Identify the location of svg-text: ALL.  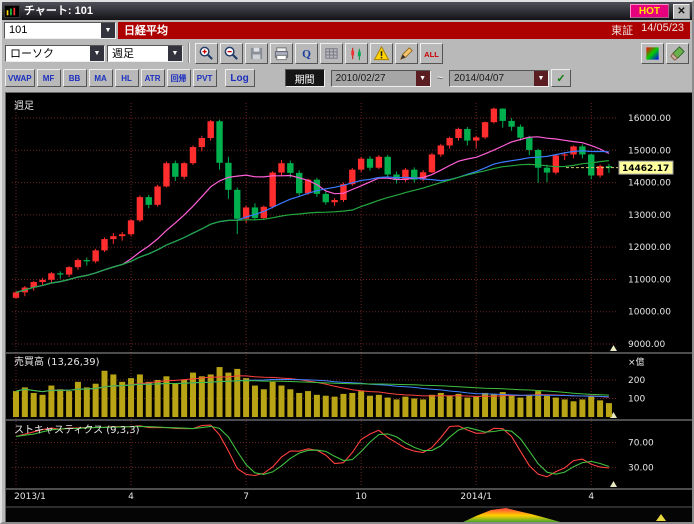
(431, 53).